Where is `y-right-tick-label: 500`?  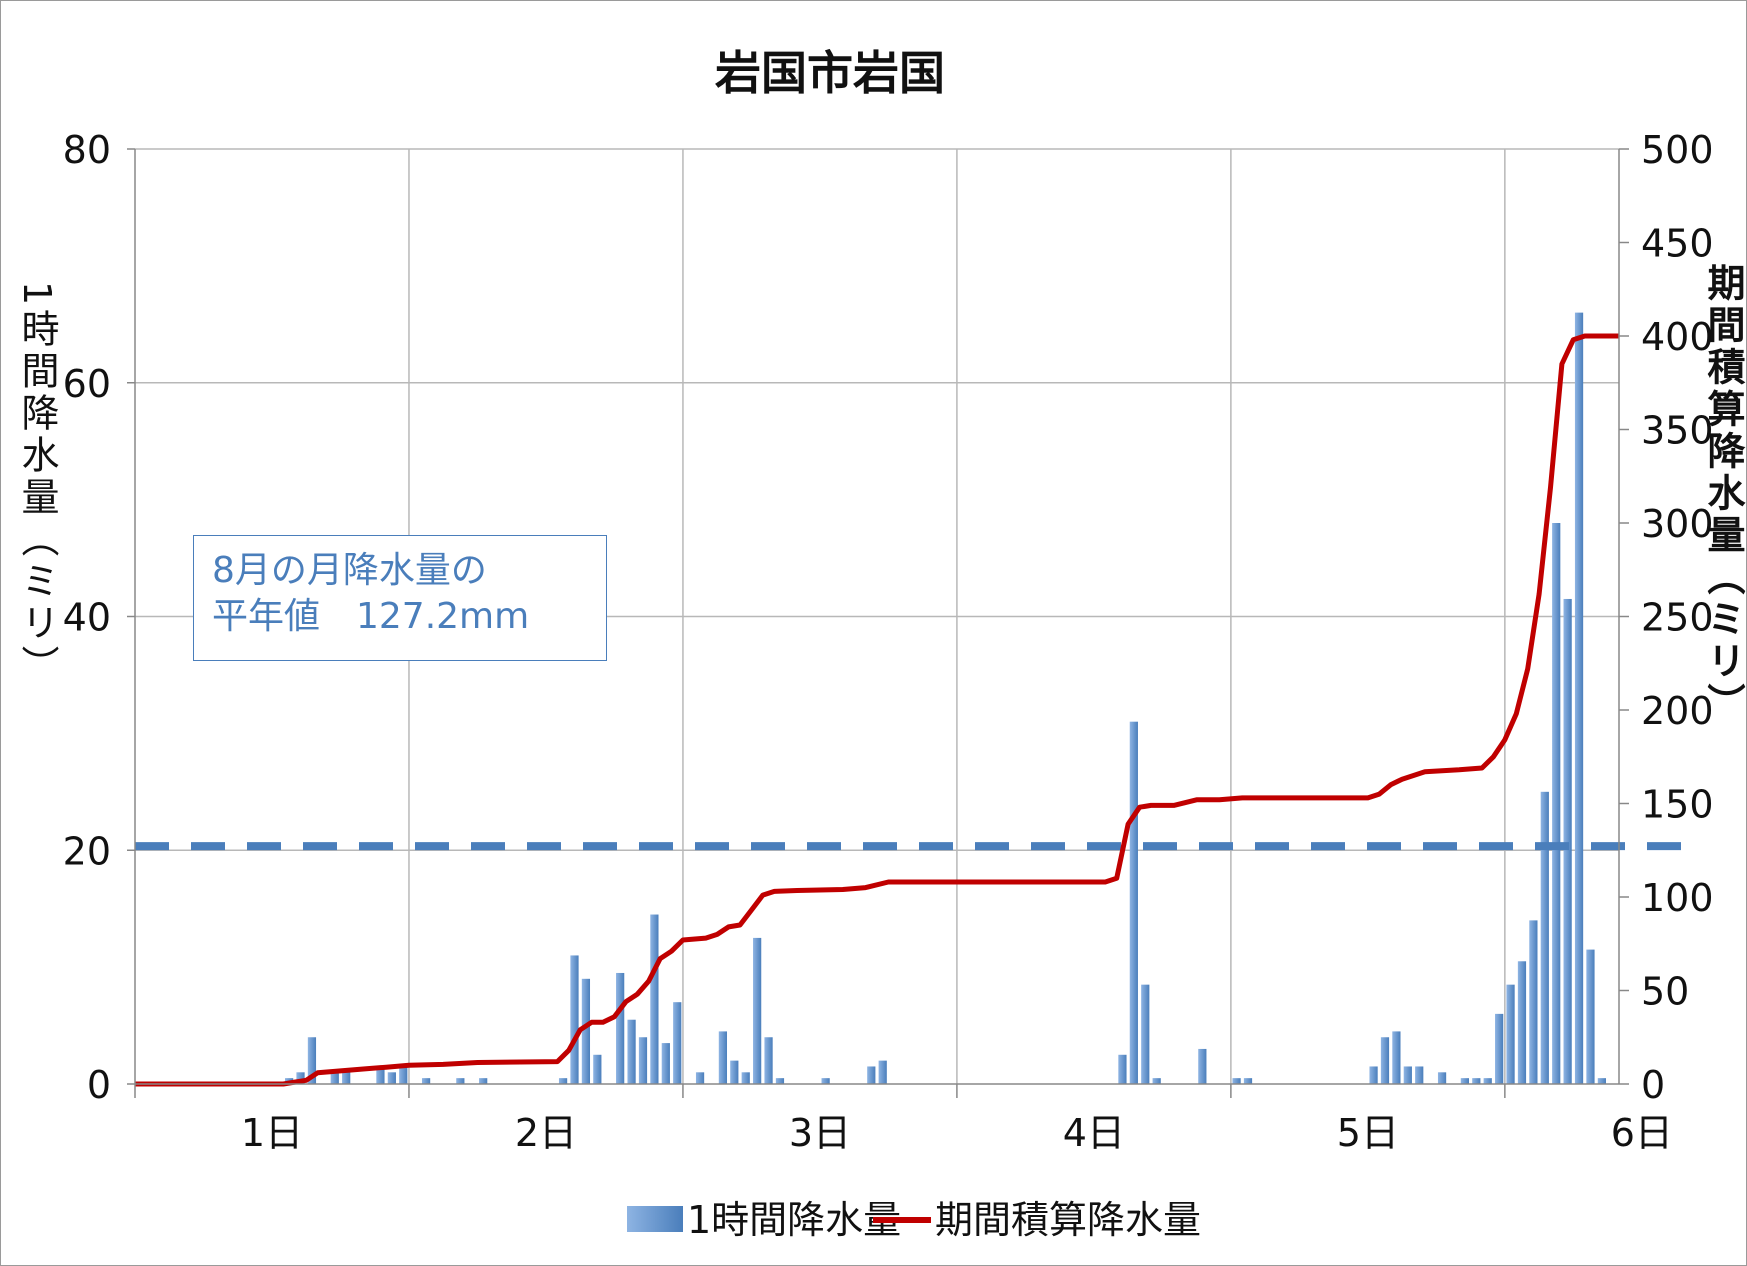 y-right-tick-label: 500 is located at coordinates (1677, 150).